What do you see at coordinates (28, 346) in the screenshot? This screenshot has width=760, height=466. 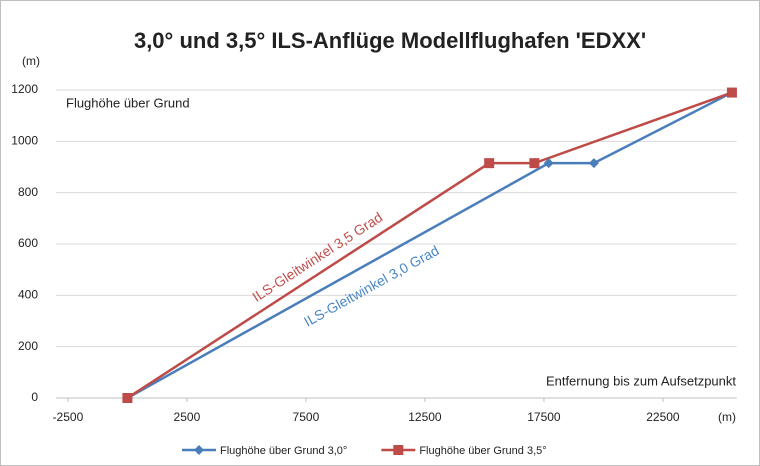 I see `y-tick-label: 200` at bounding box center [28, 346].